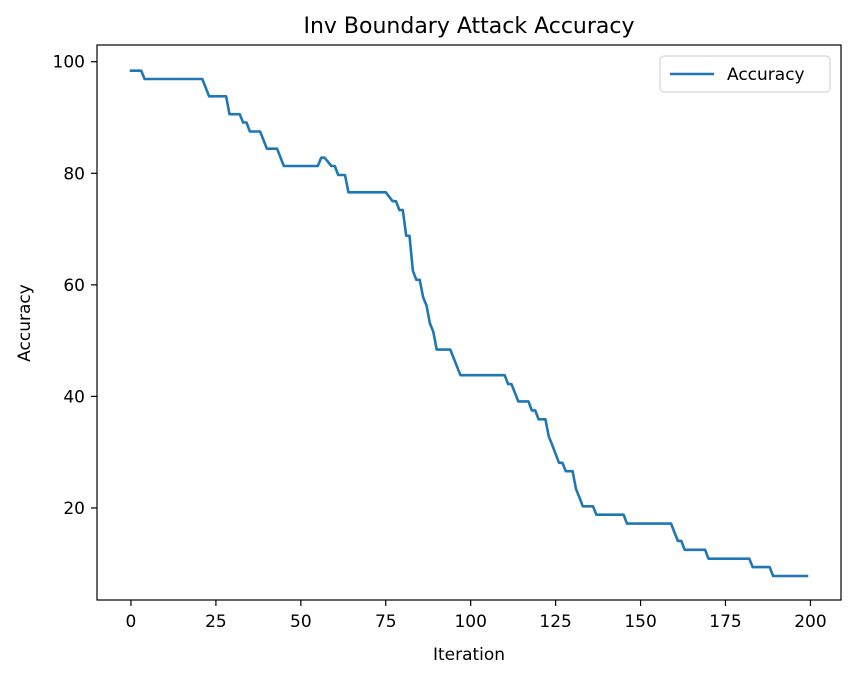 The image size is (856, 678). I want to click on y-axis: 20 40 60 80 100, so click(75, 286).